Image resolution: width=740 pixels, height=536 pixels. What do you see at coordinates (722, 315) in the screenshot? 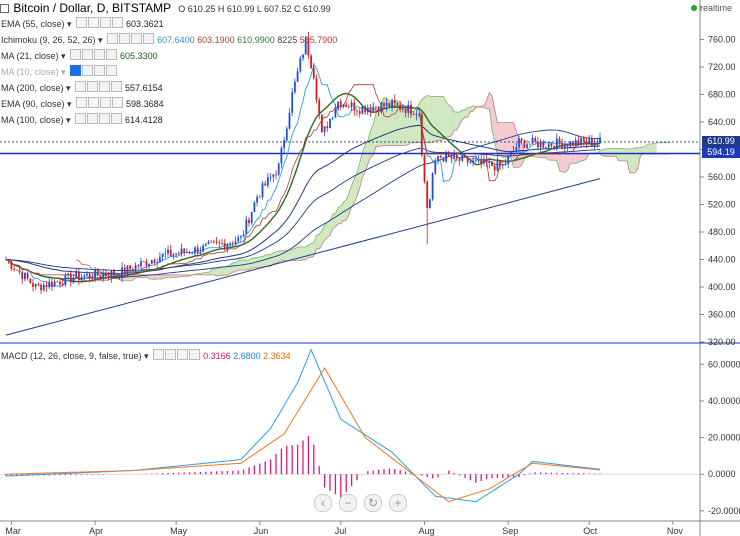
I see `y-tick-label: 360.00` at bounding box center [722, 315].